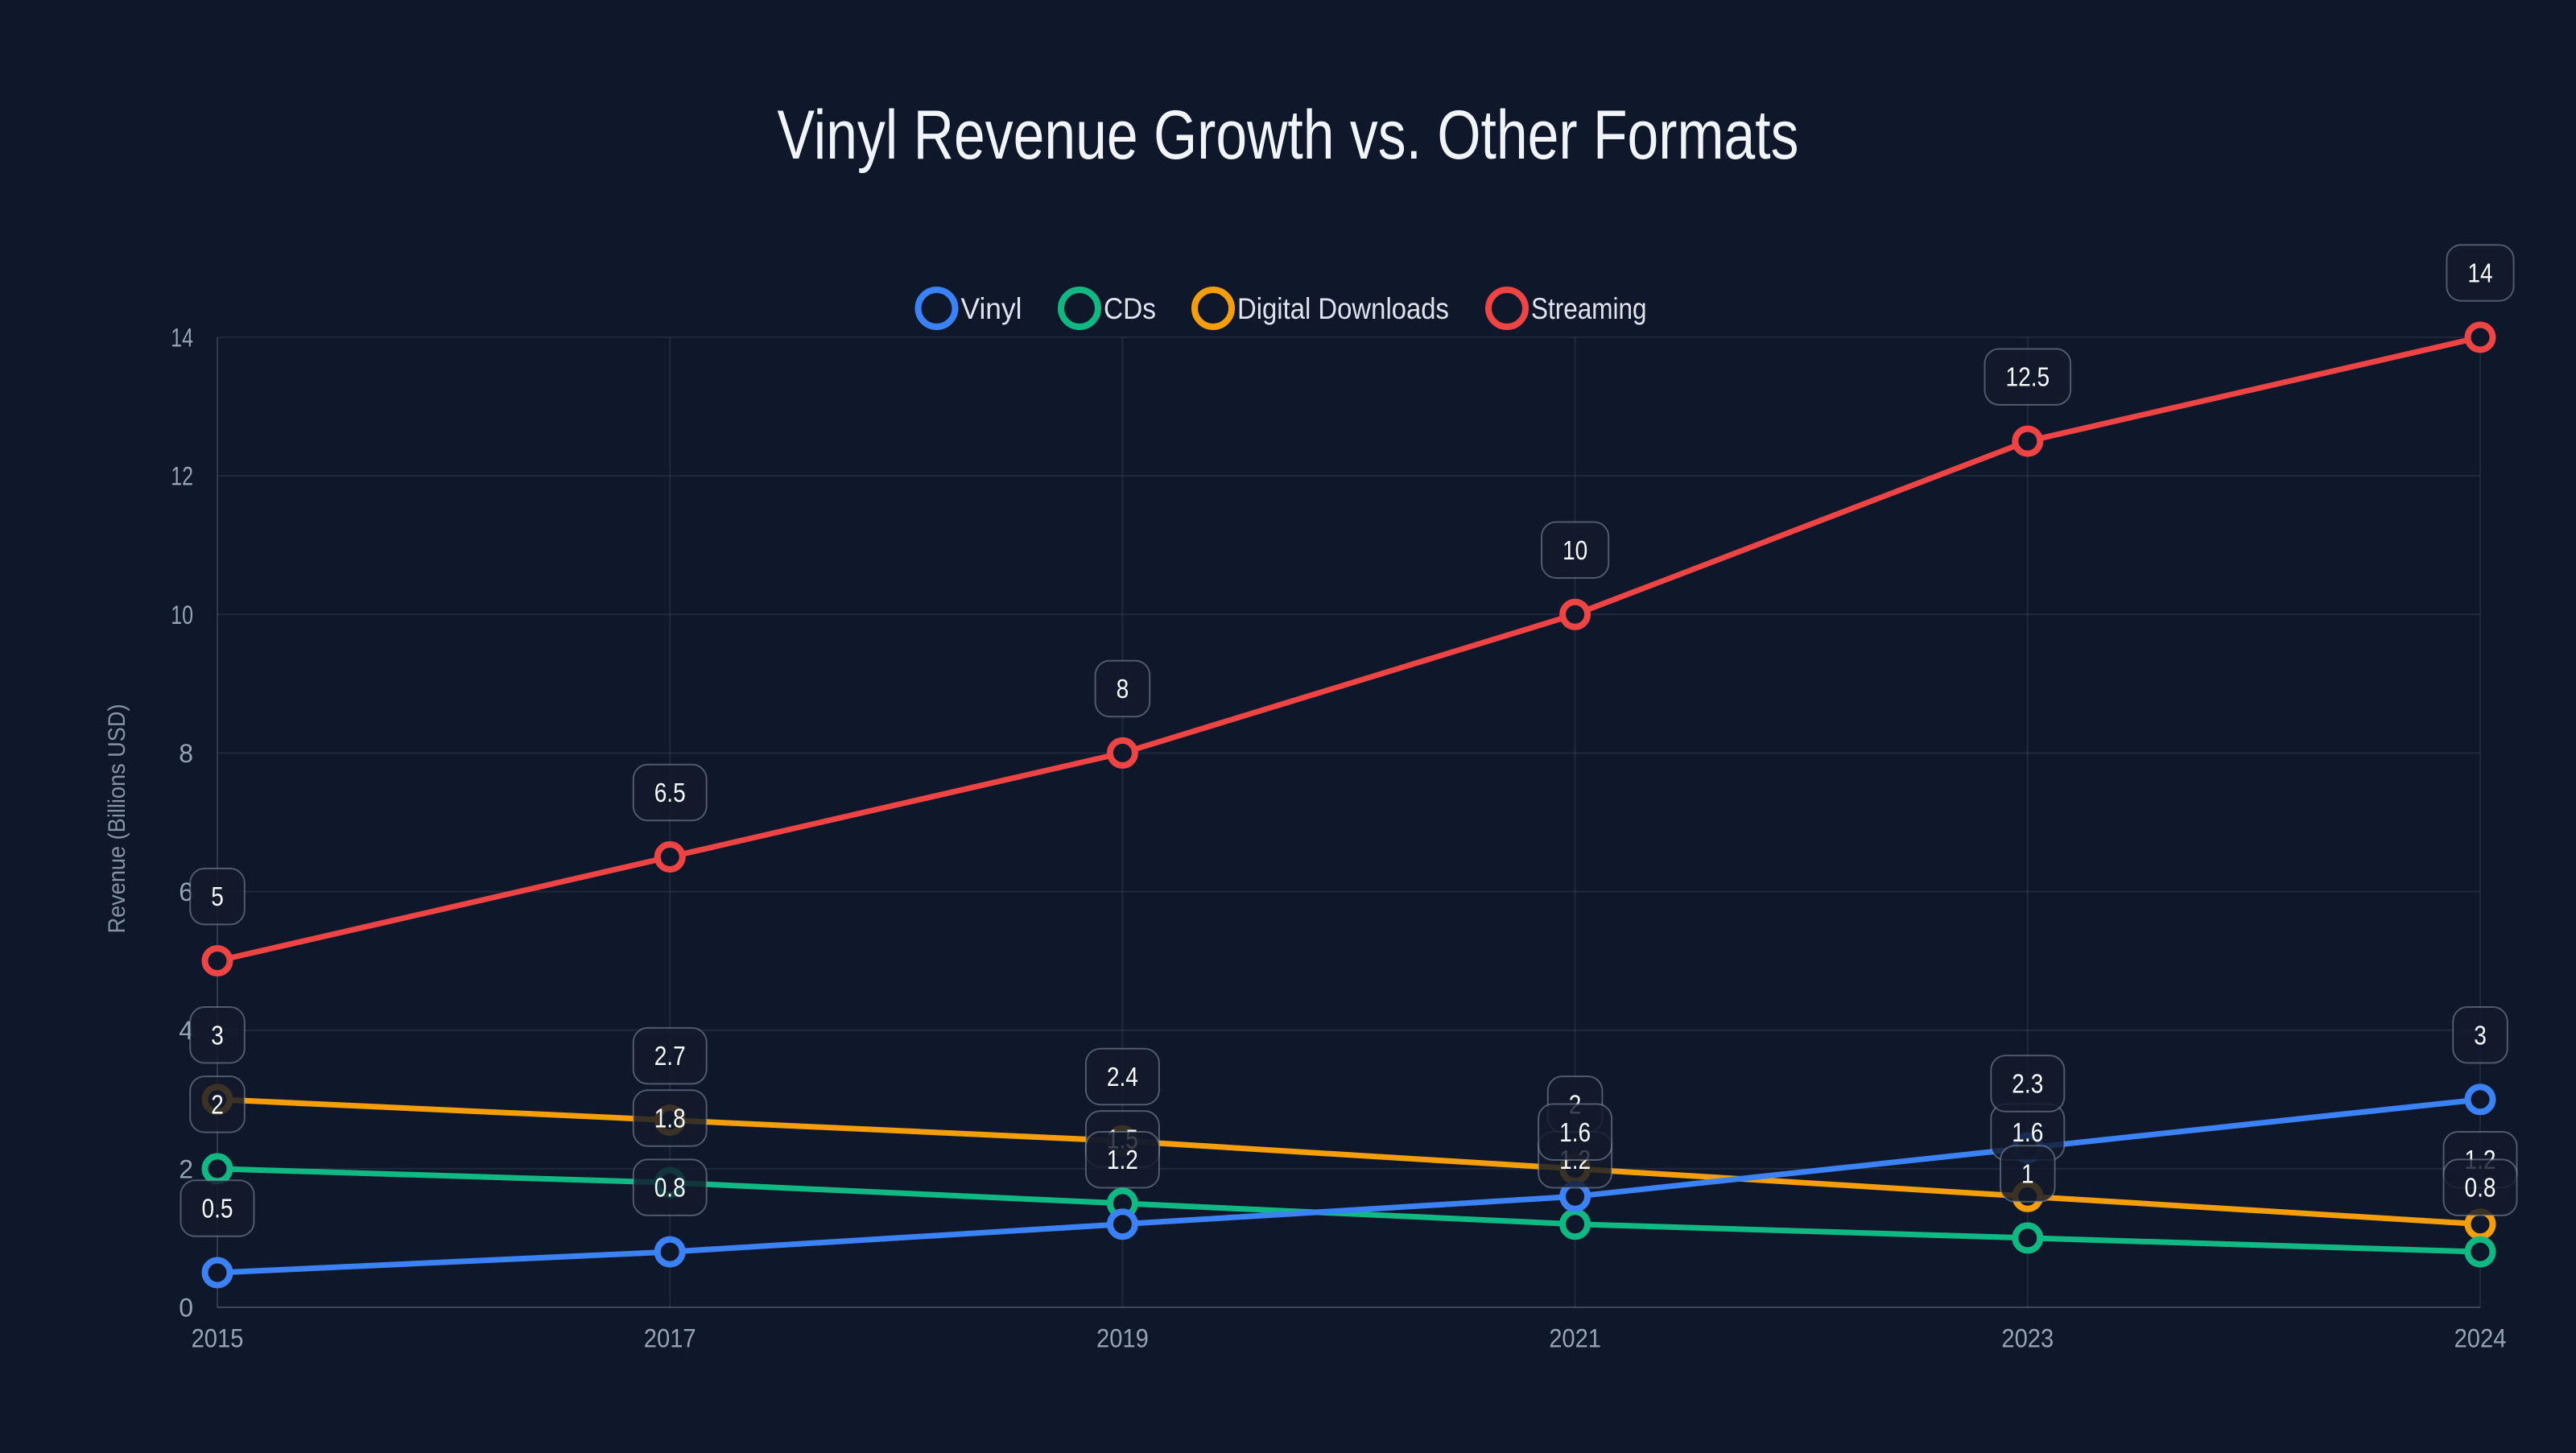 This screenshot has width=2576, height=1453. Describe the element at coordinates (1122, 1160) in the screenshot. I see `svg-text: 1.2` at that location.